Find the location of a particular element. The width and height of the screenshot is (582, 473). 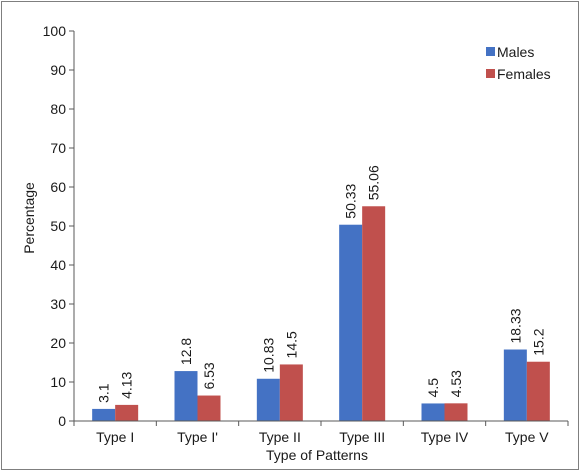

data-label: 12.8 is located at coordinates (186, 351).